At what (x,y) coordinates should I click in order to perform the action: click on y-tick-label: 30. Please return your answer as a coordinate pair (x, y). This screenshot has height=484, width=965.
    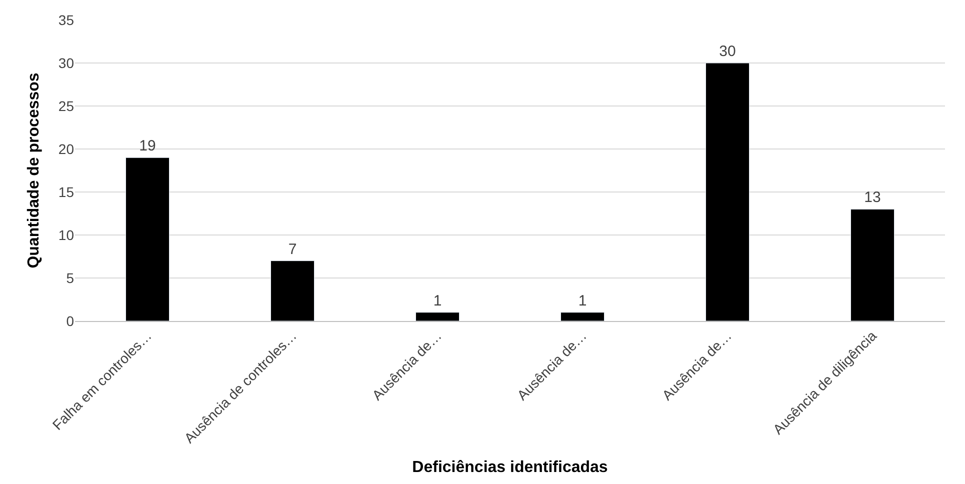
    Looking at the image, I should click on (66, 62).